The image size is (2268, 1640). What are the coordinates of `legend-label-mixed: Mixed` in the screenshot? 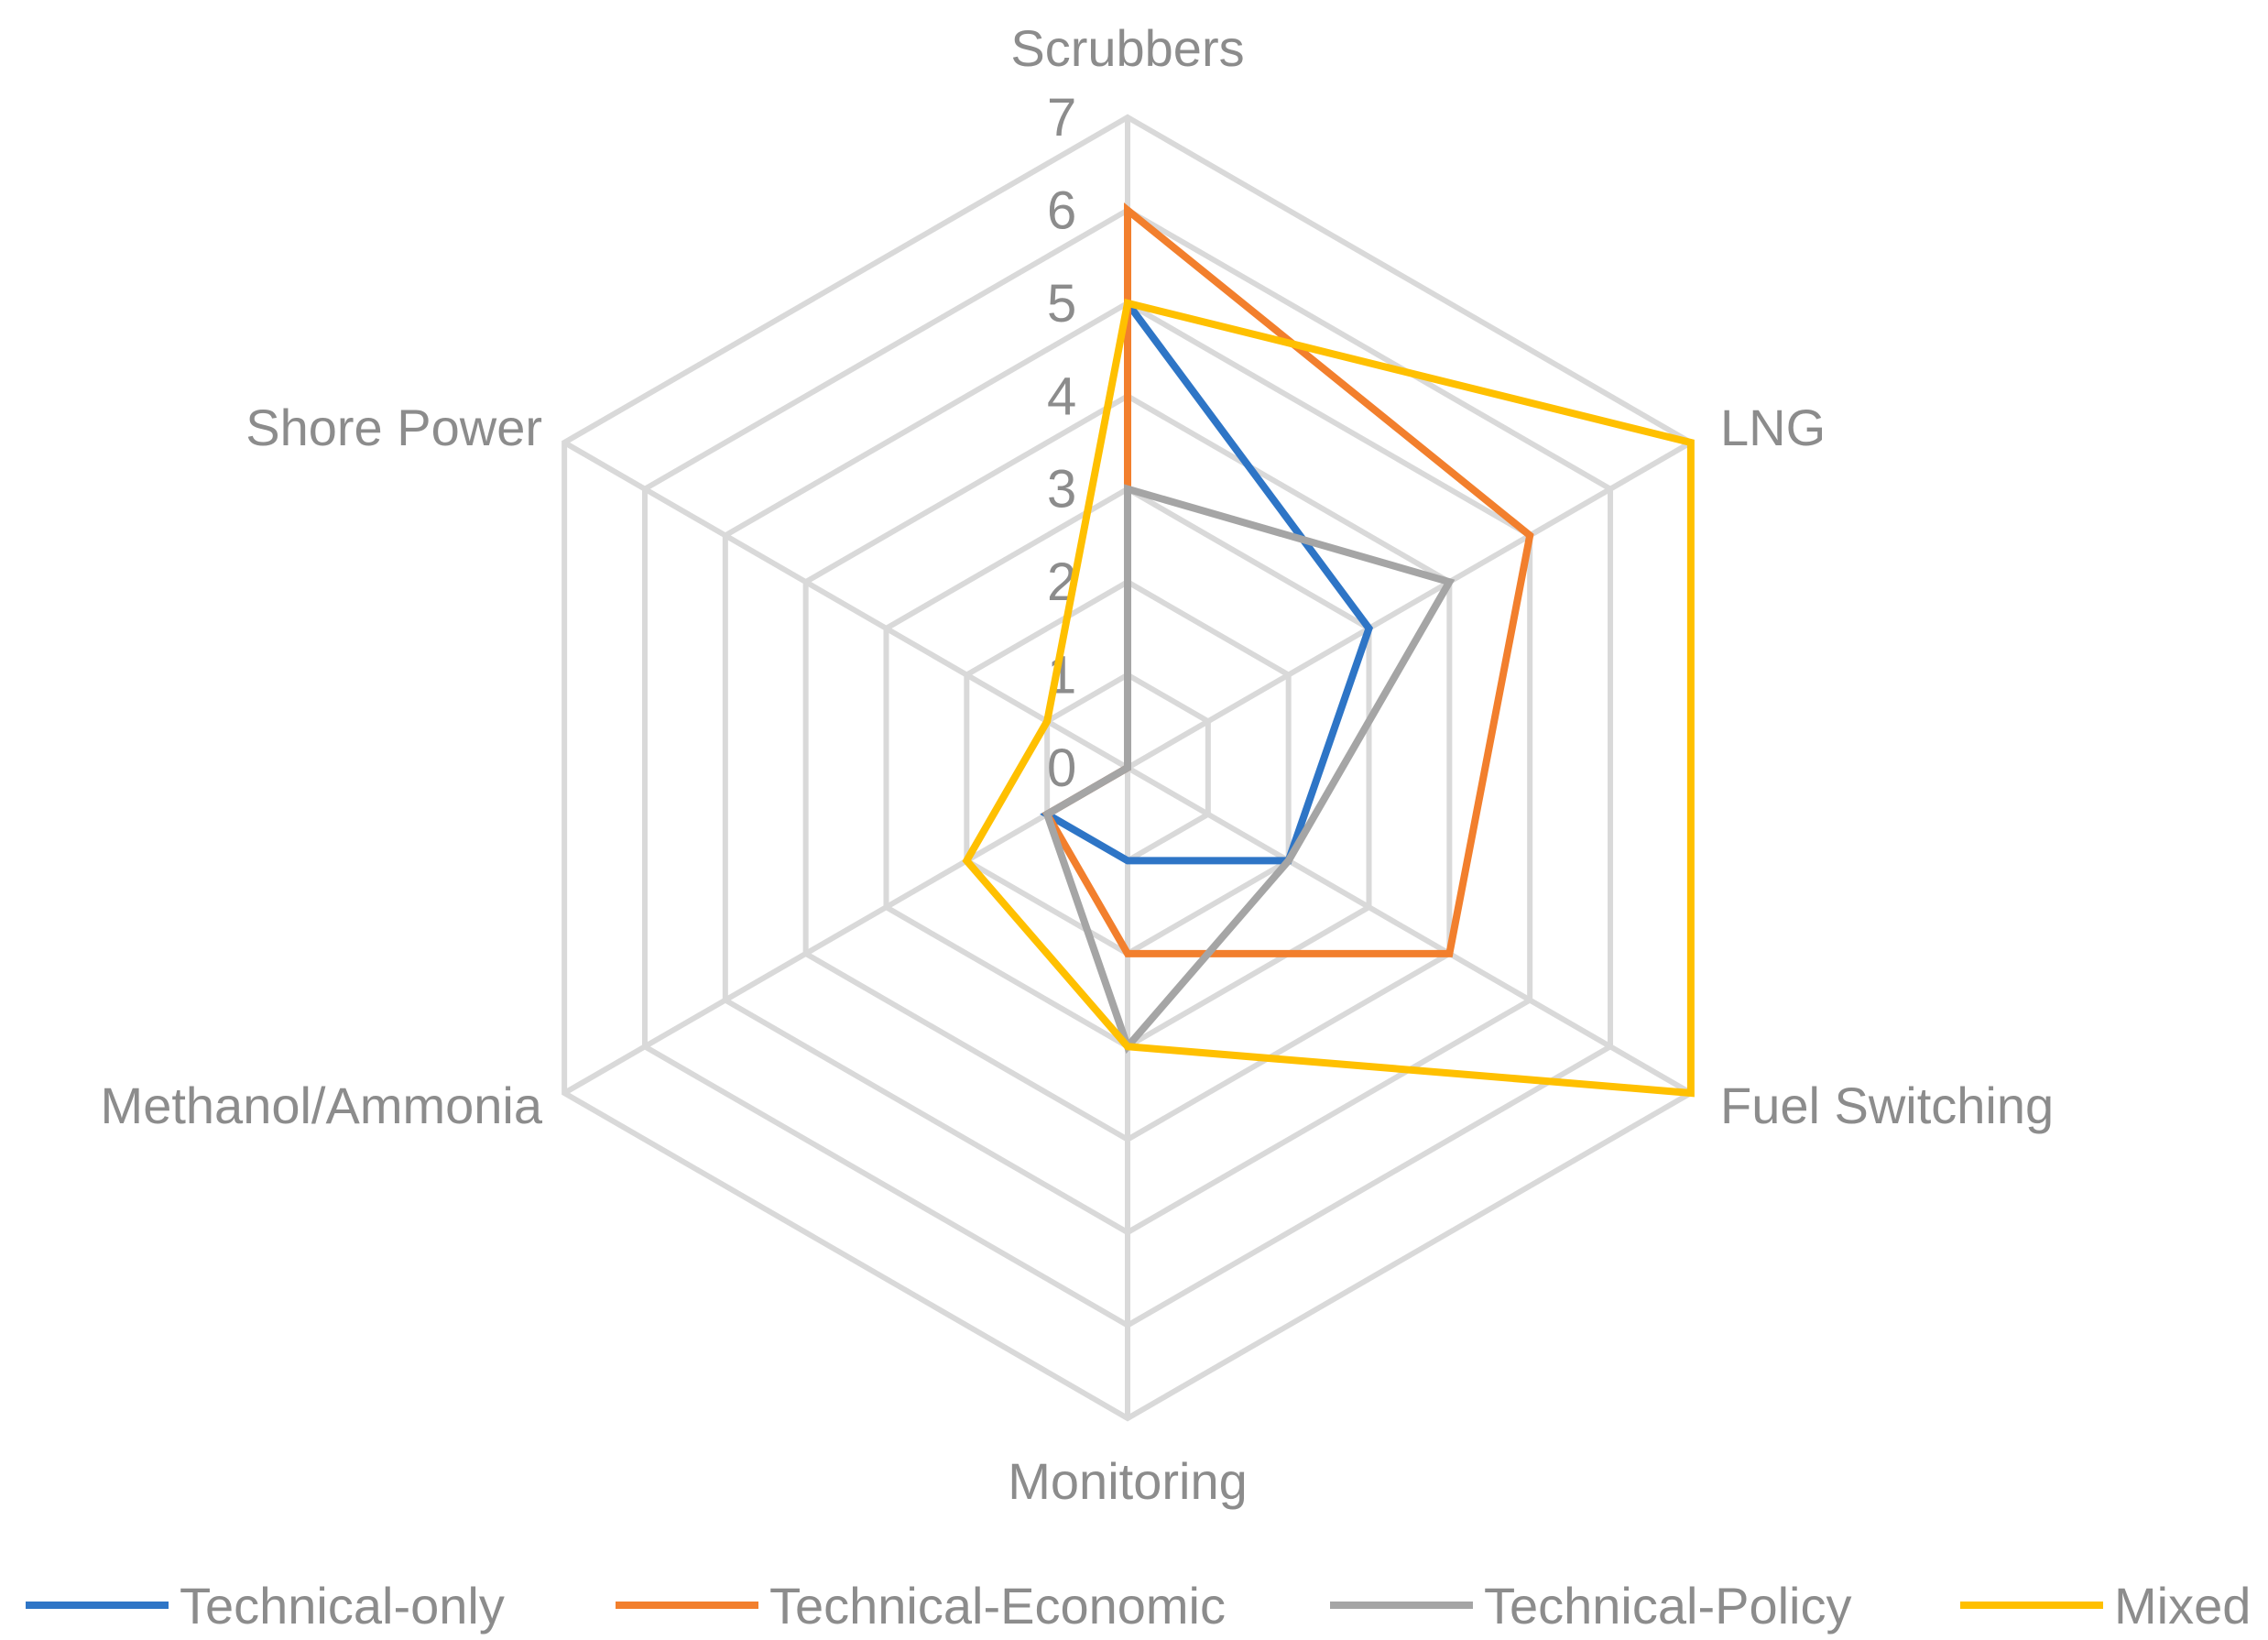 It's located at (2182, 1606).